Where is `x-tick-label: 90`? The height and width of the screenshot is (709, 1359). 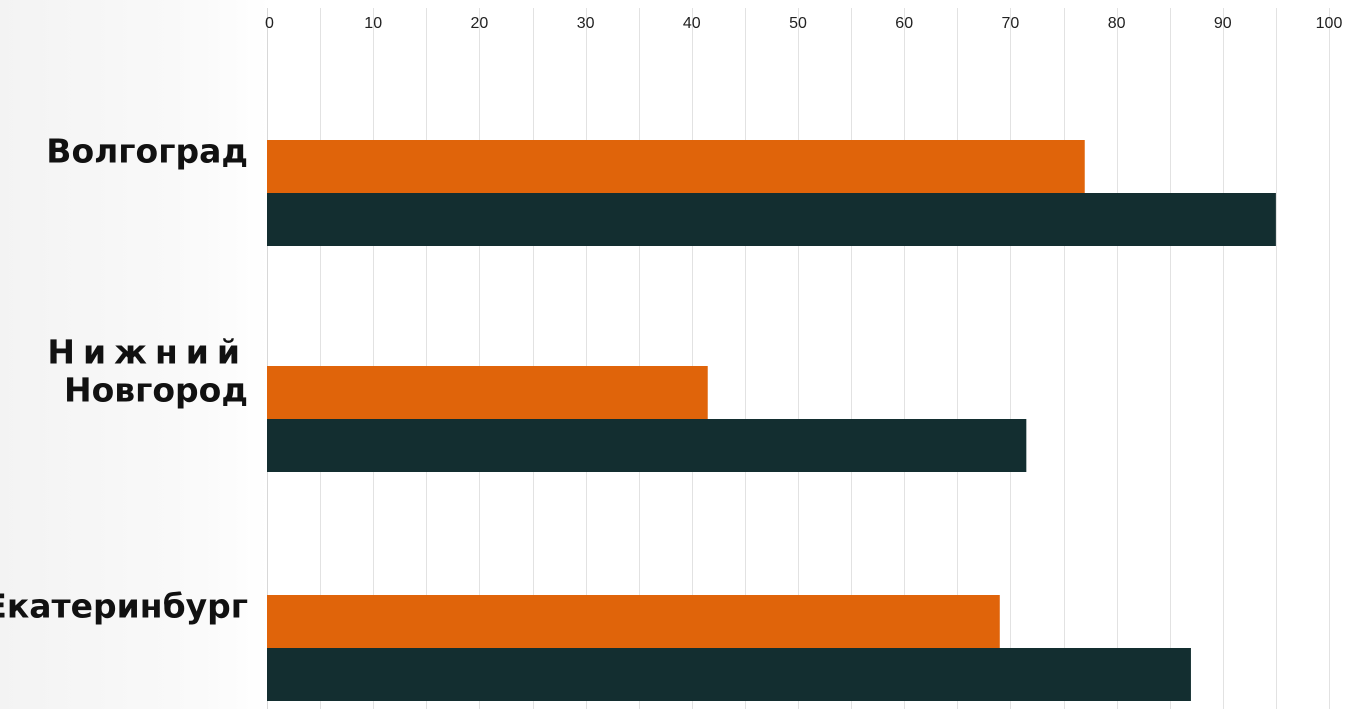
x-tick-label: 90 is located at coordinates (1223, 23).